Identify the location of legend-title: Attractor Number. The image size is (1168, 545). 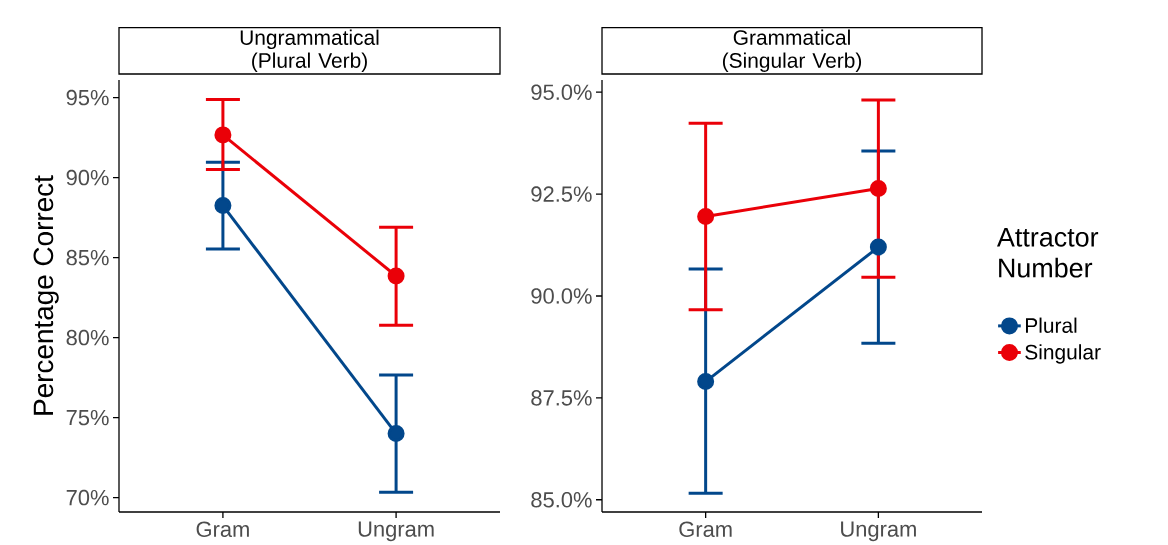
(1047, 252).